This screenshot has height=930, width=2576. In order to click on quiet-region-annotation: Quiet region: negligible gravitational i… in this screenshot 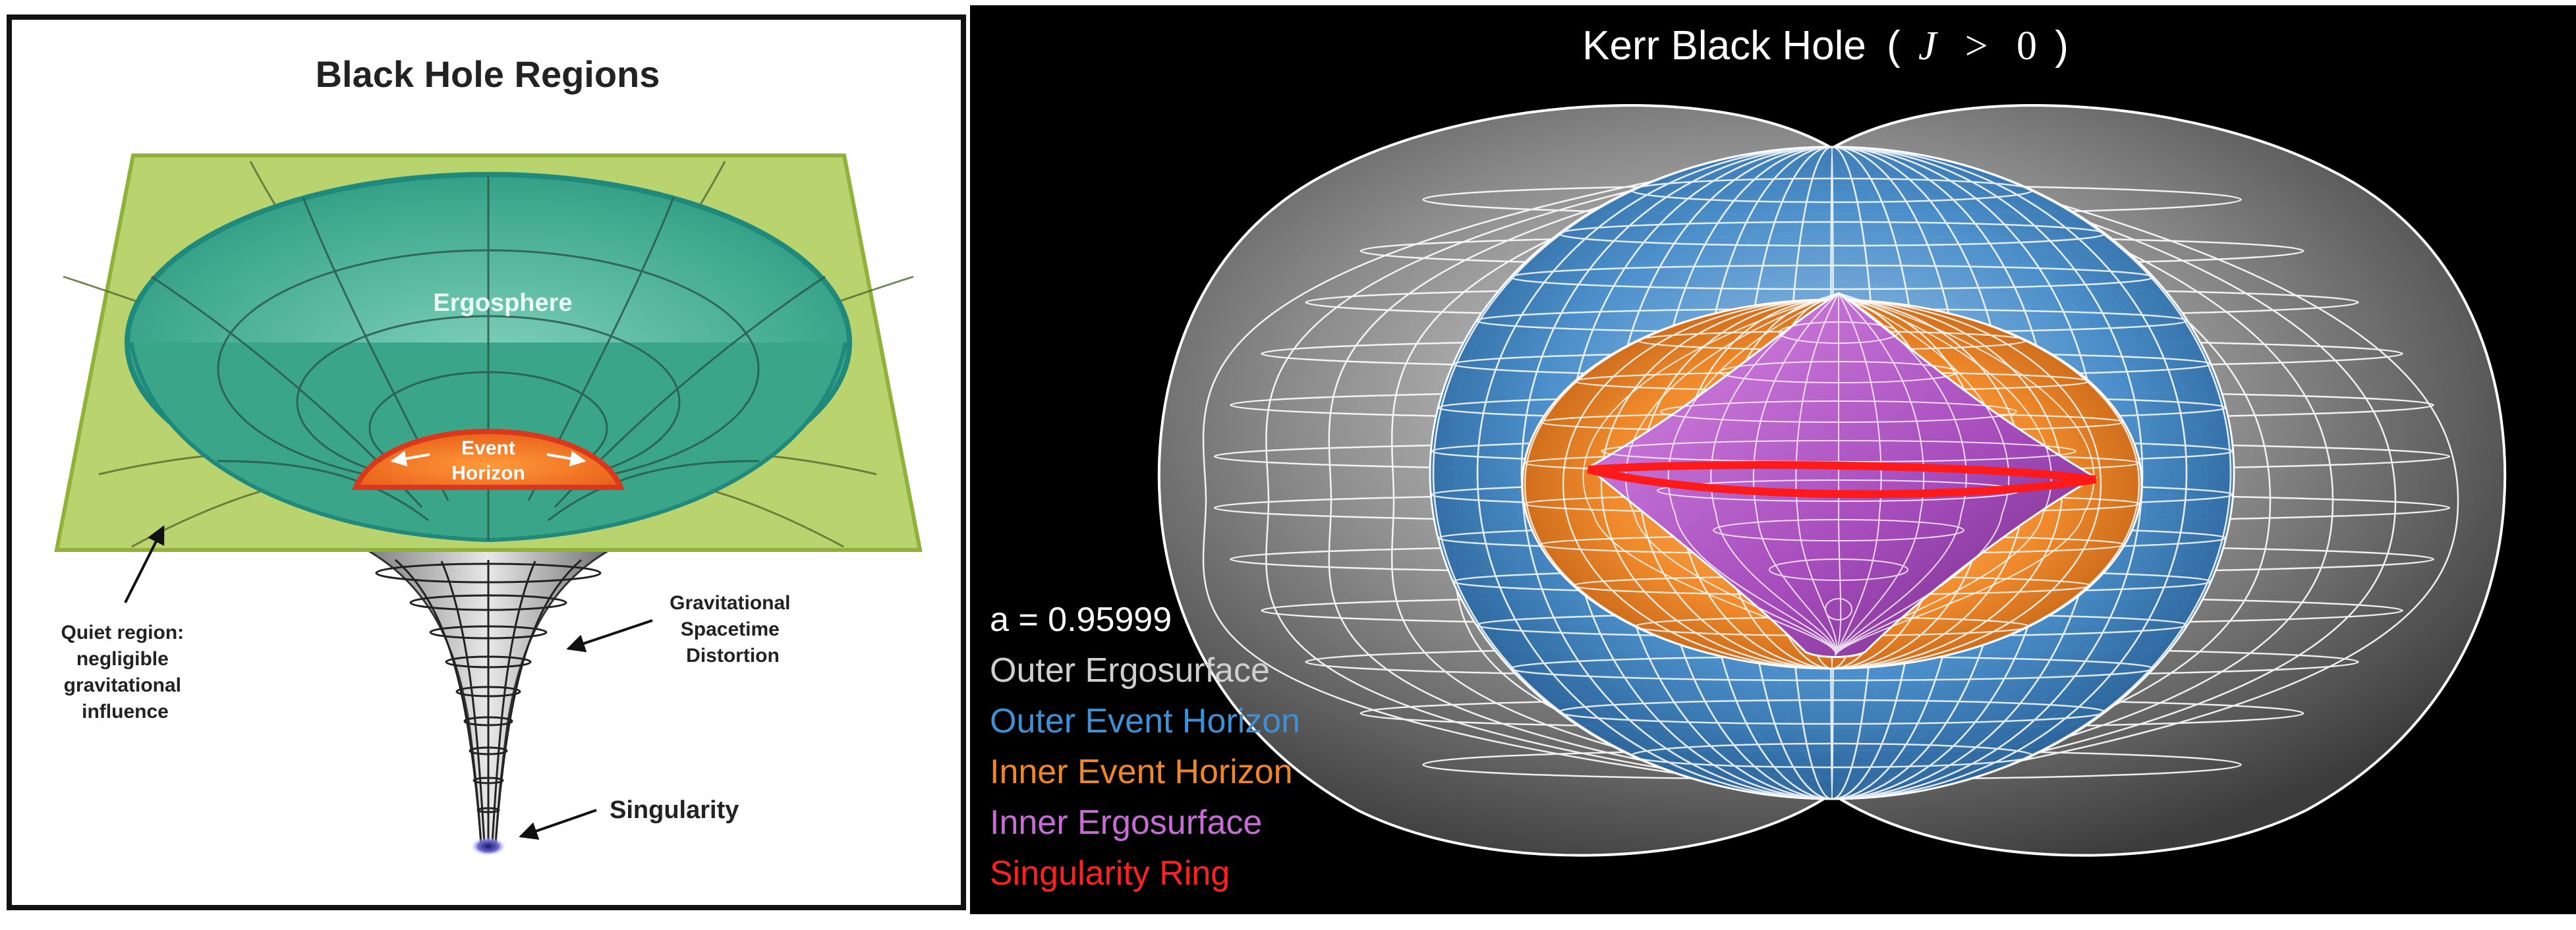, I will do `click(125, 624)`.